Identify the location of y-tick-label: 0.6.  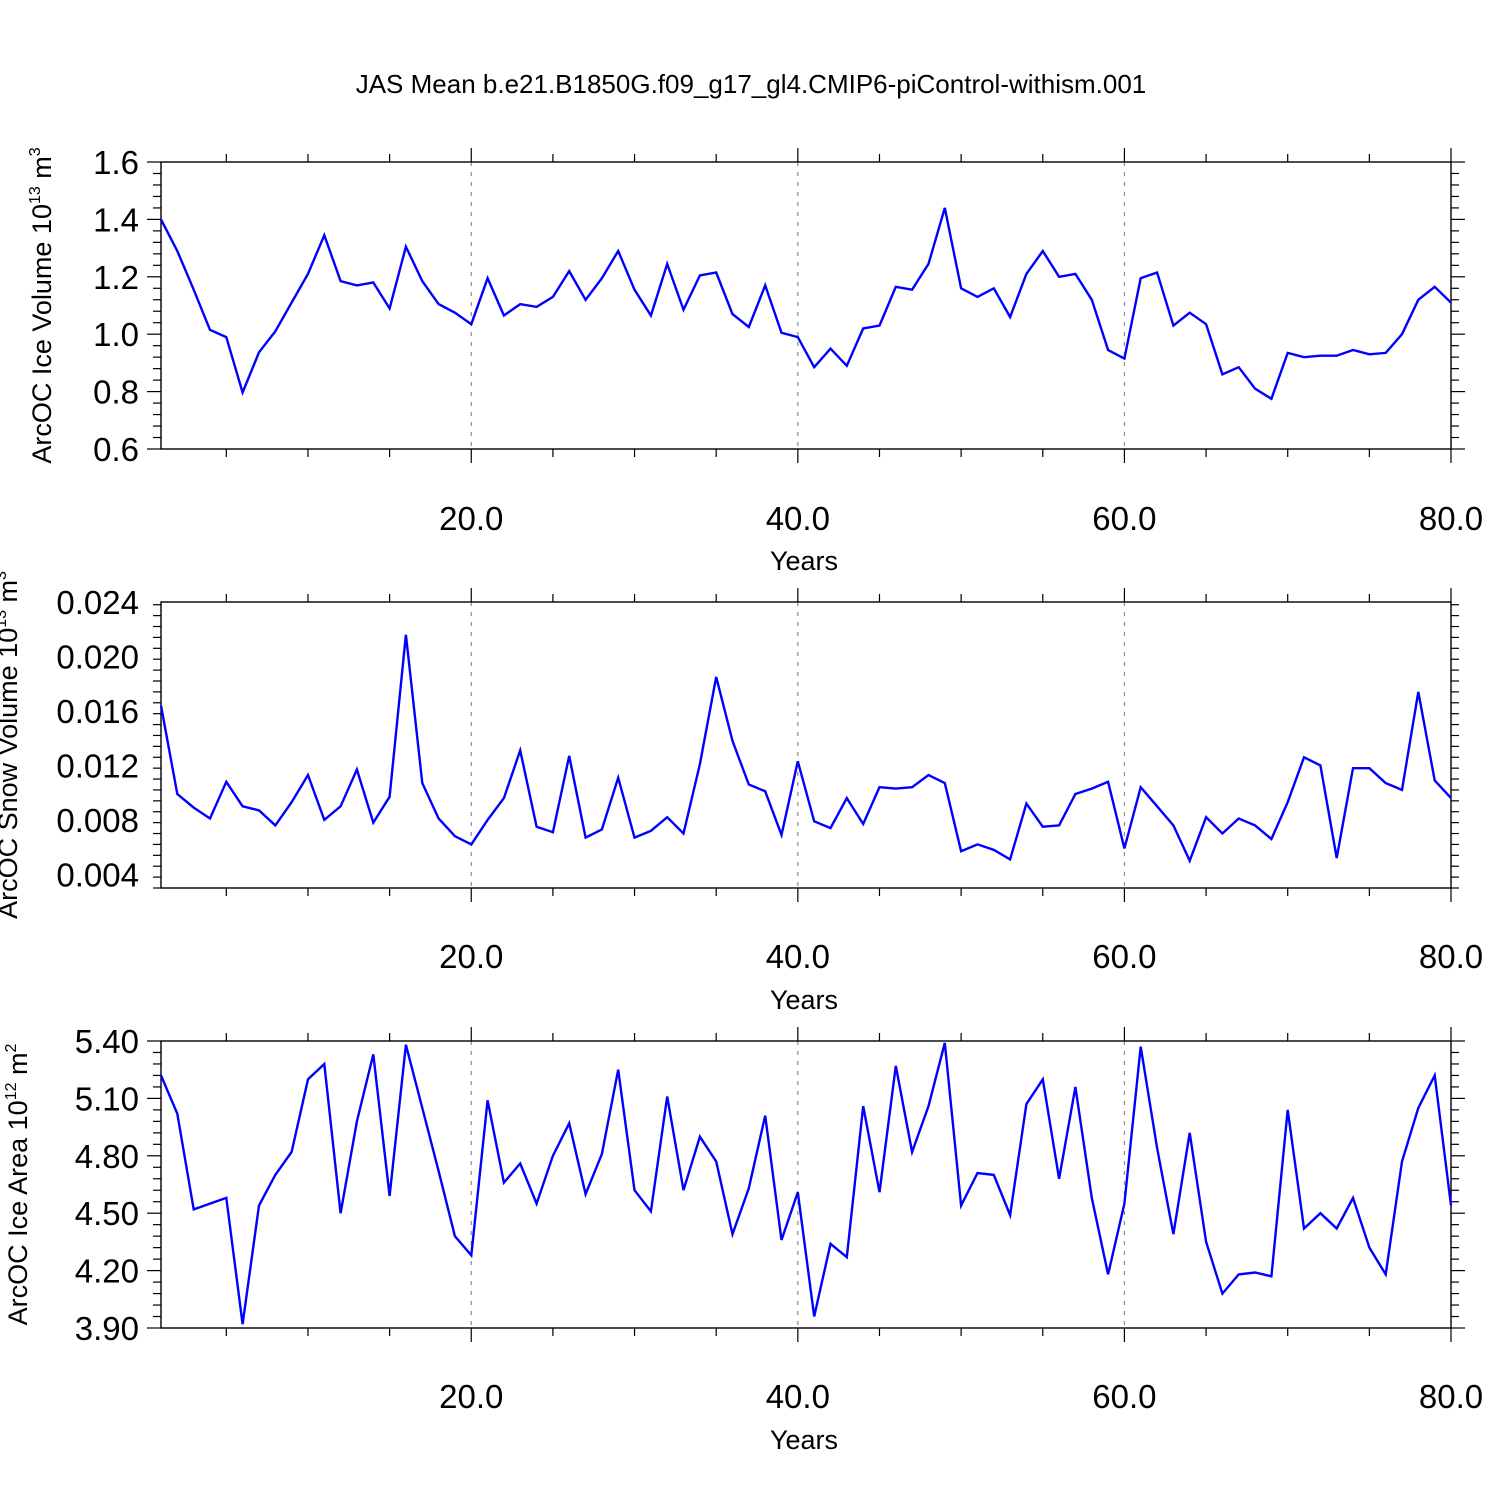
(116, 449).